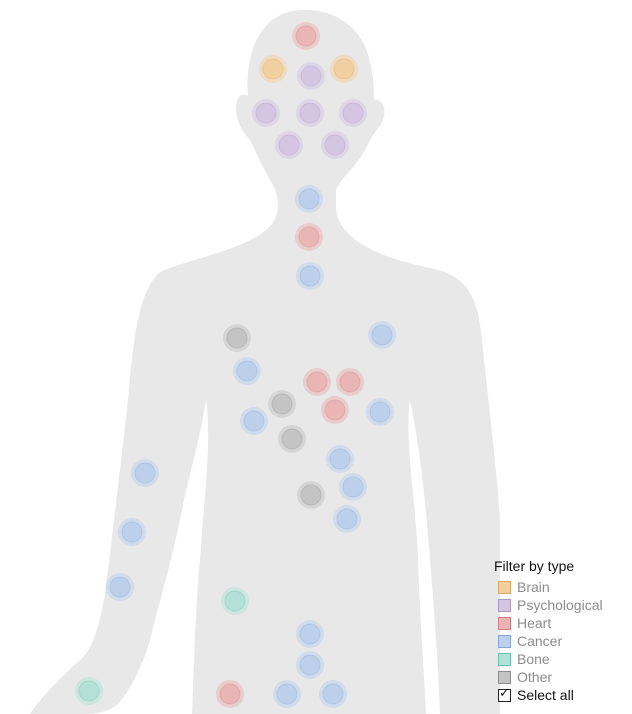  What do you see at coordinates (540, 641) in the screenshot?
I see `filter-label-cancer: Cancer` at bounding box center [540, 641].